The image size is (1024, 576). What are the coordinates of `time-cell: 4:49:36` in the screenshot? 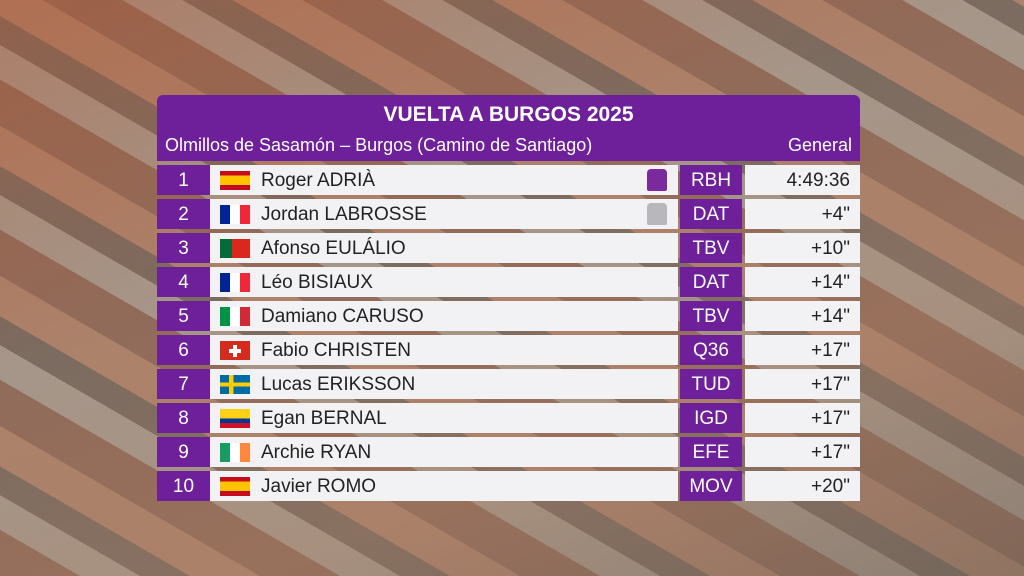 It's located at (802, 180).